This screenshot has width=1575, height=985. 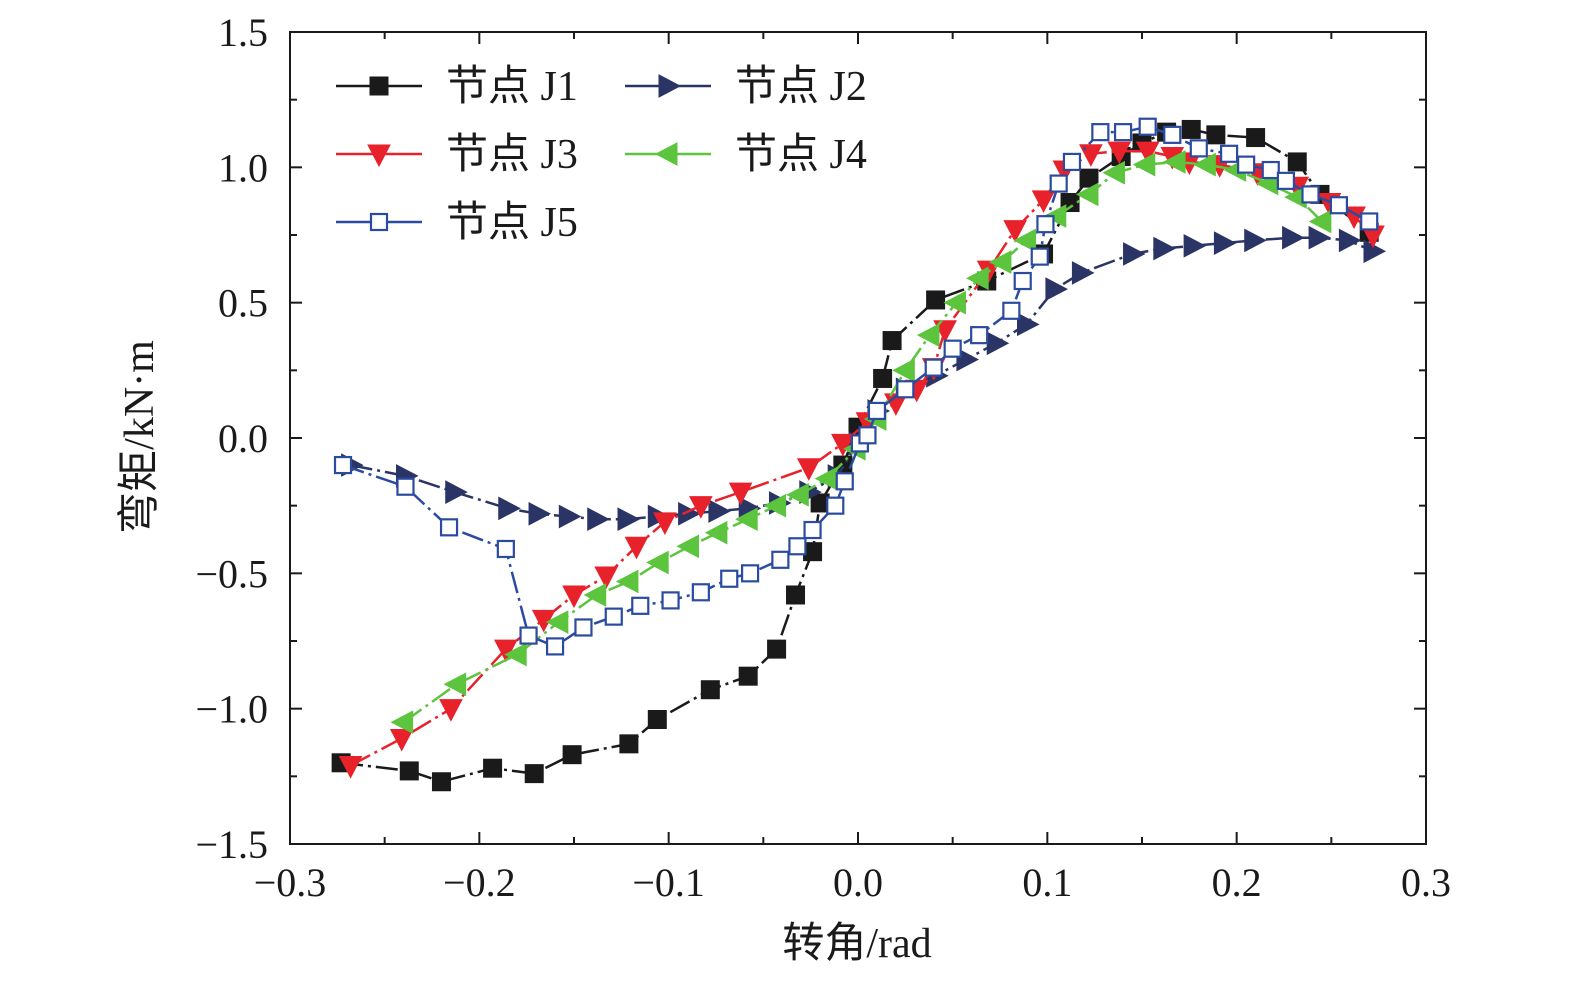 What do you see at coordinates (856, 944) in the screenshot?
I see `x-axis-title: 转角/rad` at bounding box center [856, 944].